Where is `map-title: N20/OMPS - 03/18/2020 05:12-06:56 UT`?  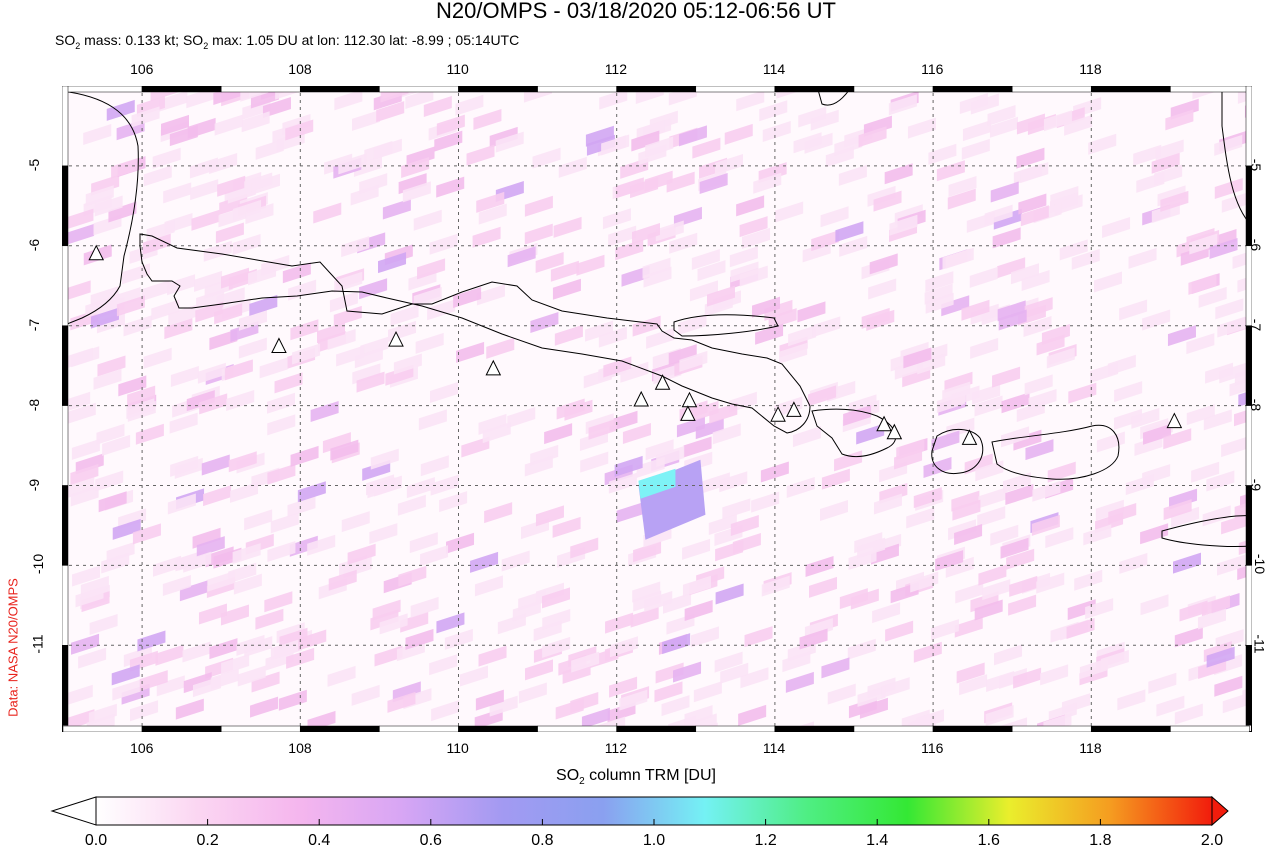 map-title: N20/OMPS - 03/18/2020 05:12-06:56 UT is located at coordinates (636, 11).